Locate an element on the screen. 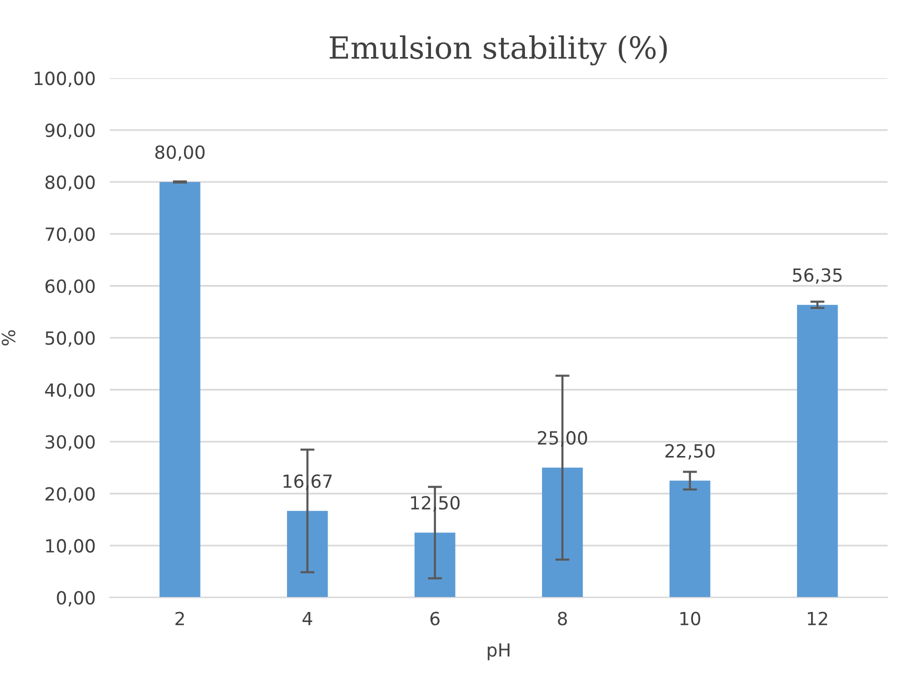  y-tick-label: 100,00 is located at coordinates (64, 80).